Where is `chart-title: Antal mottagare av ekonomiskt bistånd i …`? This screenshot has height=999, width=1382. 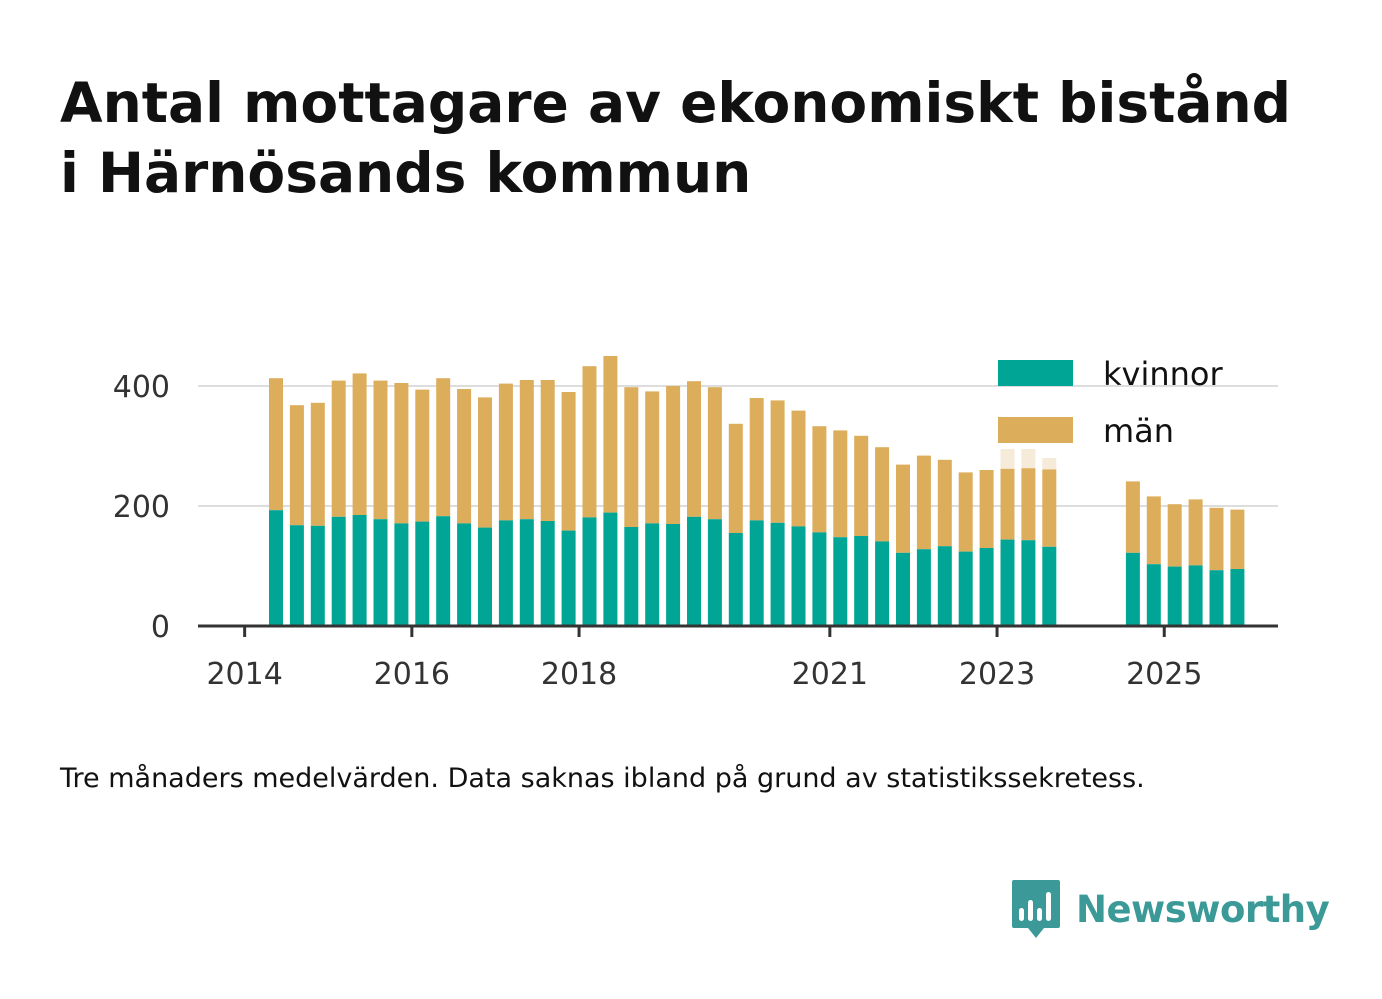
chart-title: Antal mottagare av ekonomiskt bistånd i … is located at coordinates (705, 138).